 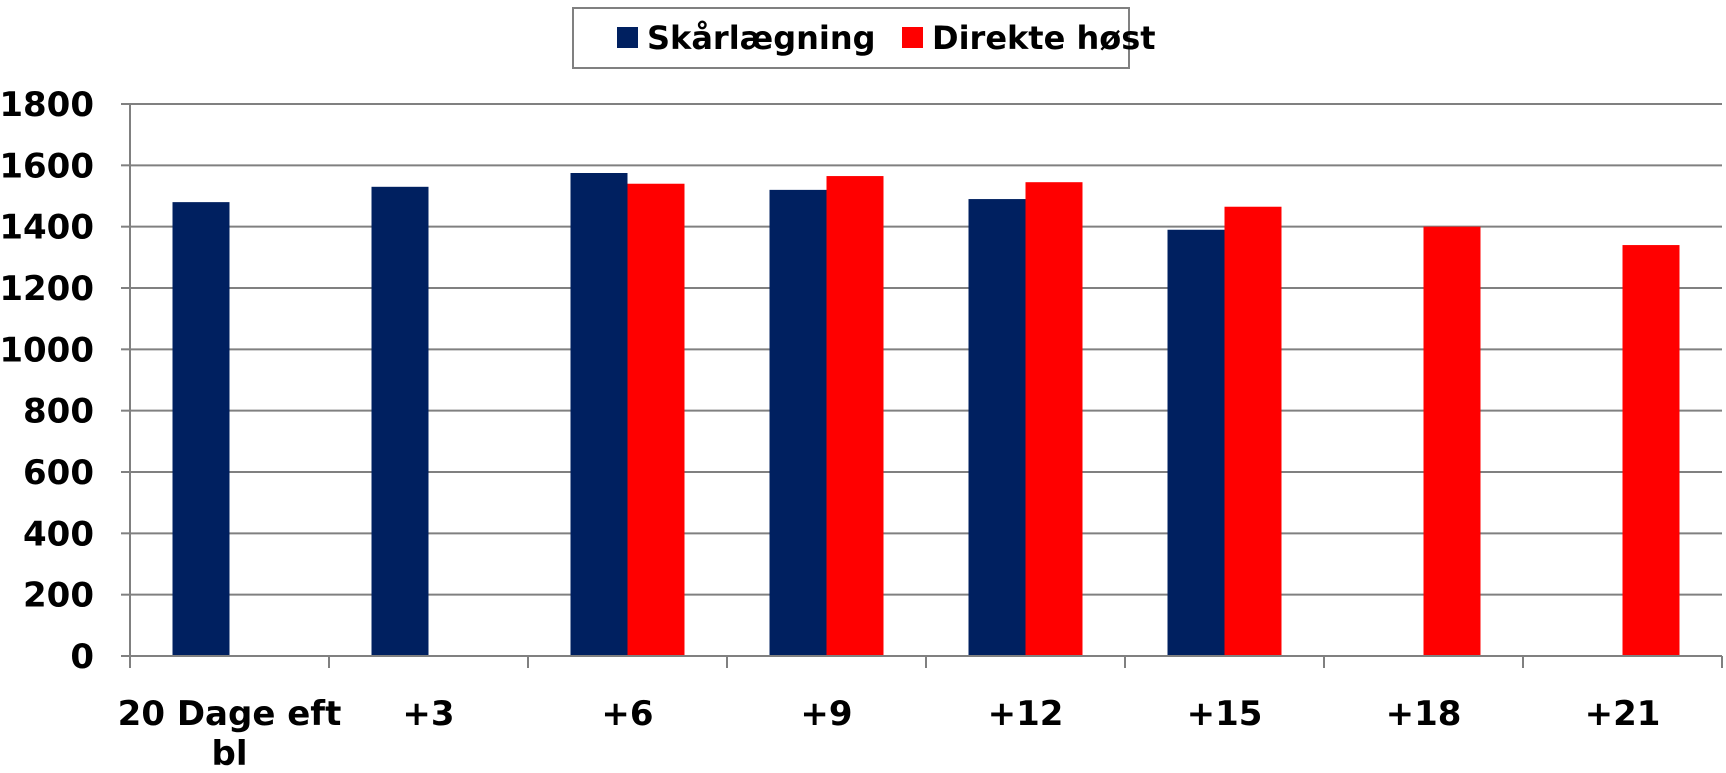 I want to click on legend-label-skaarlaegning: Skårlægning, so click(x=761, y=38).